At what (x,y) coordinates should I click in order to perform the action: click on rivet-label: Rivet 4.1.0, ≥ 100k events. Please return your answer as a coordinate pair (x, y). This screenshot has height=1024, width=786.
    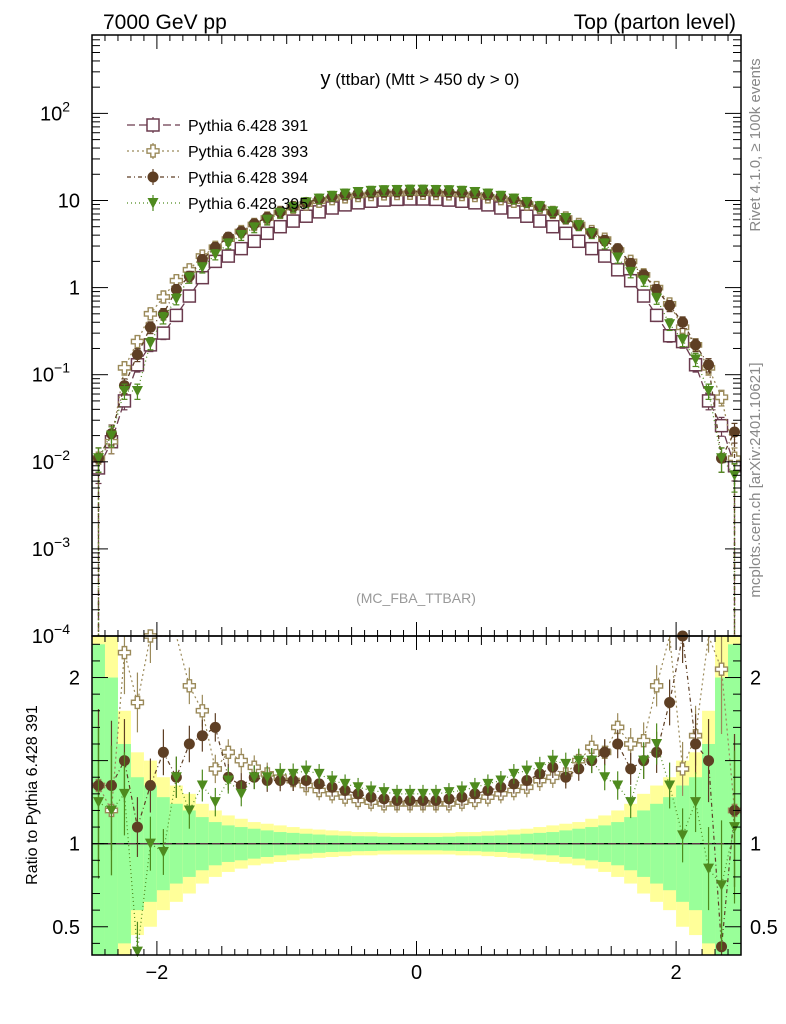
    Looking at the image, I should click on (755, 144).